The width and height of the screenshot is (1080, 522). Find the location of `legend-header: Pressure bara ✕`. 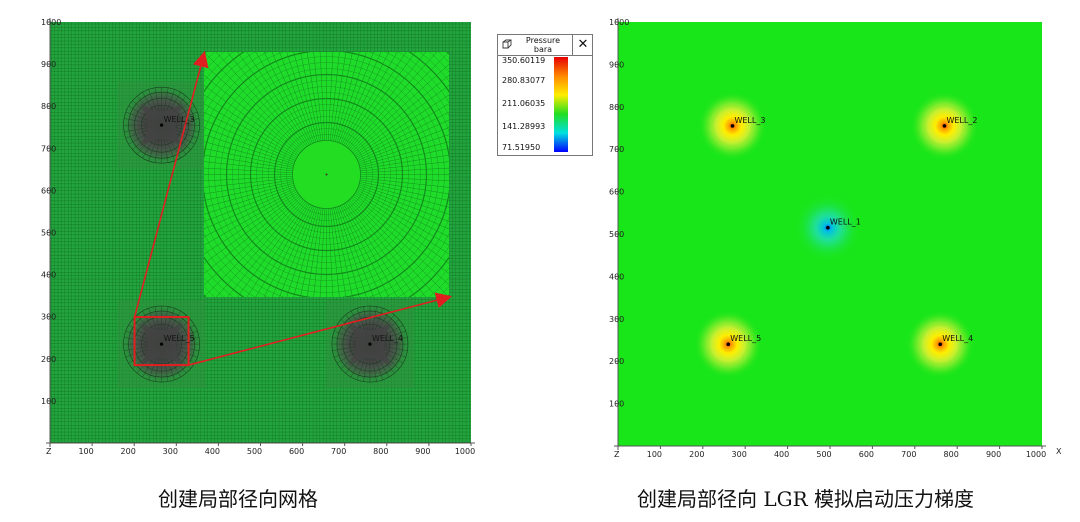

legend-header: Pressure bara ✕ is located at coordinates (545, 45).